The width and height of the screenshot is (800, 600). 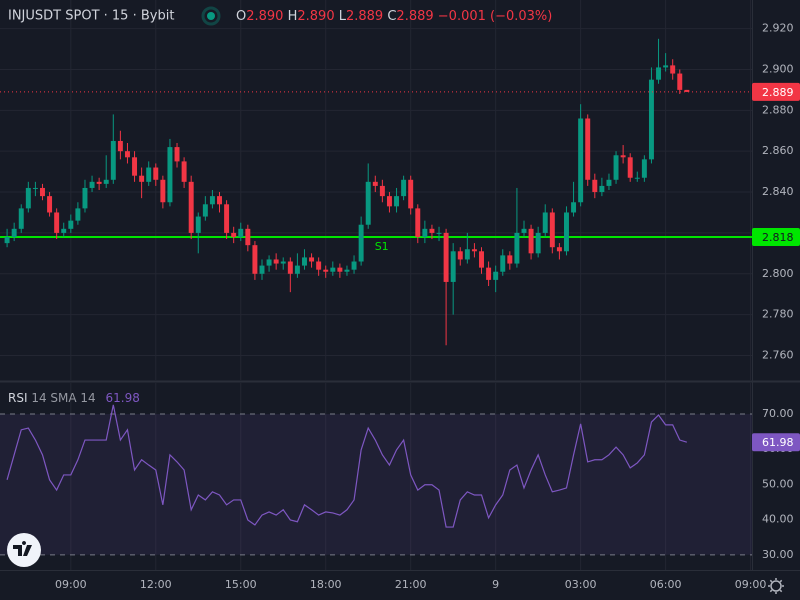 What do you see at coordinates (156, 584) in the screenshot?
I see `x-tick-label: 12:00` at bounding box center [156, 584].